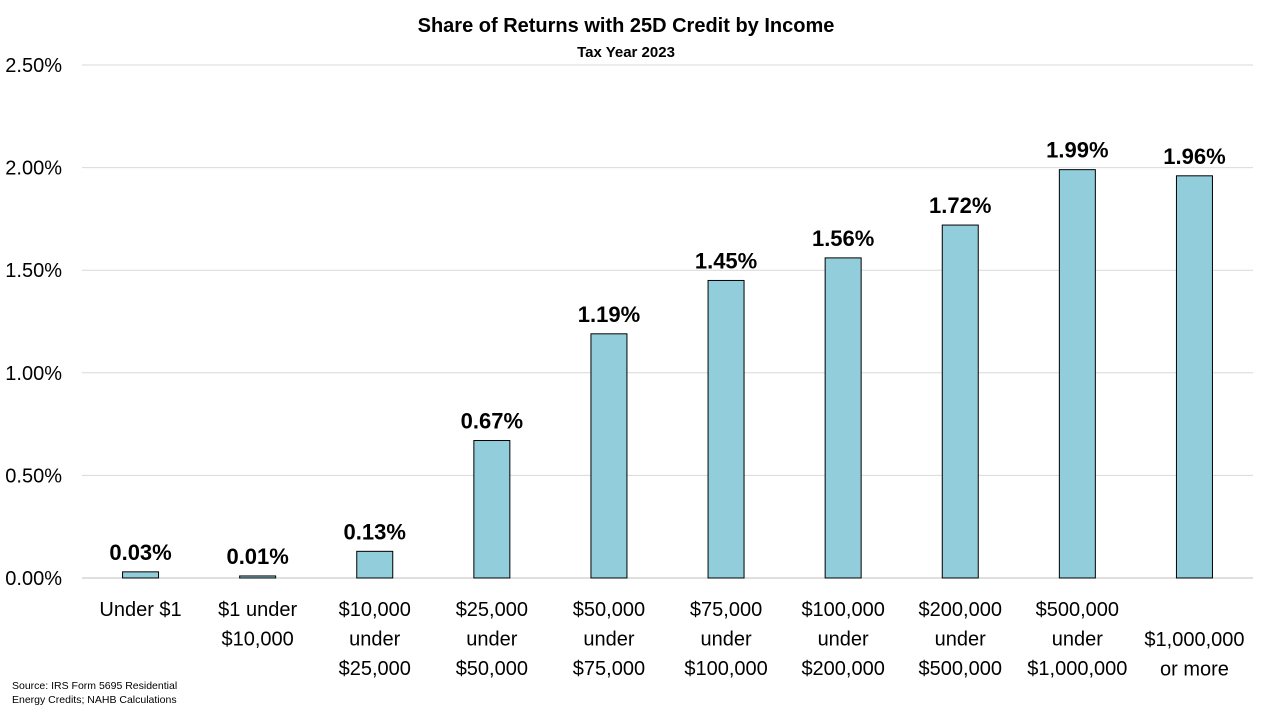  What do you see at coordinates (33, 579) in the screenshot?
I see `y-tick-label: 0.00%` at bounding box center [33, 579].